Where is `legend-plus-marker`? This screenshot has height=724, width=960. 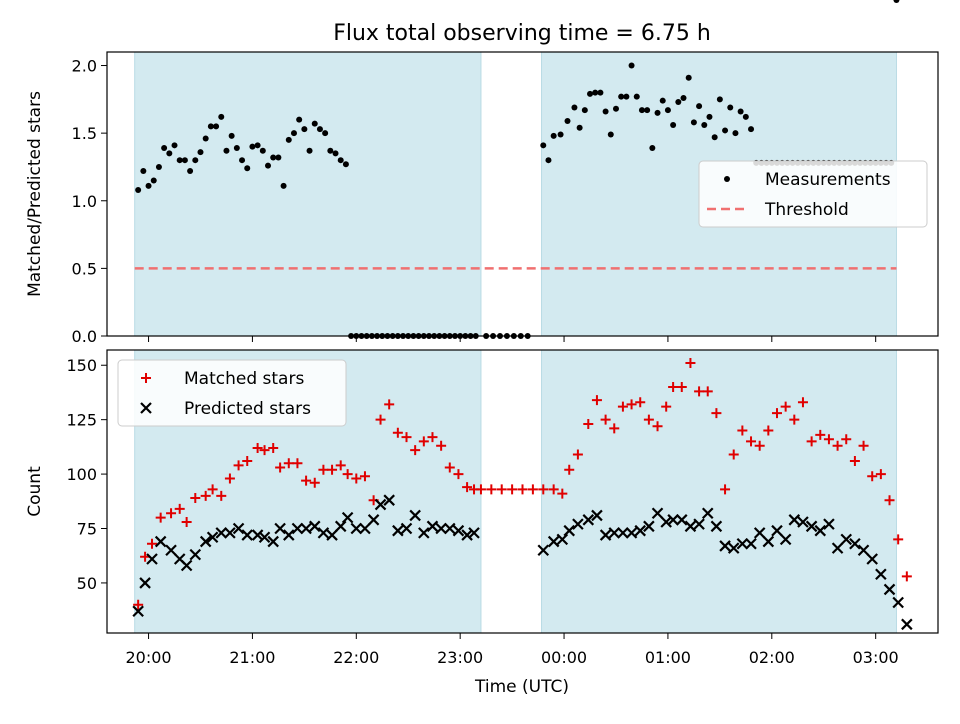
legend-plus-marker is located at coordinates (146, 378).